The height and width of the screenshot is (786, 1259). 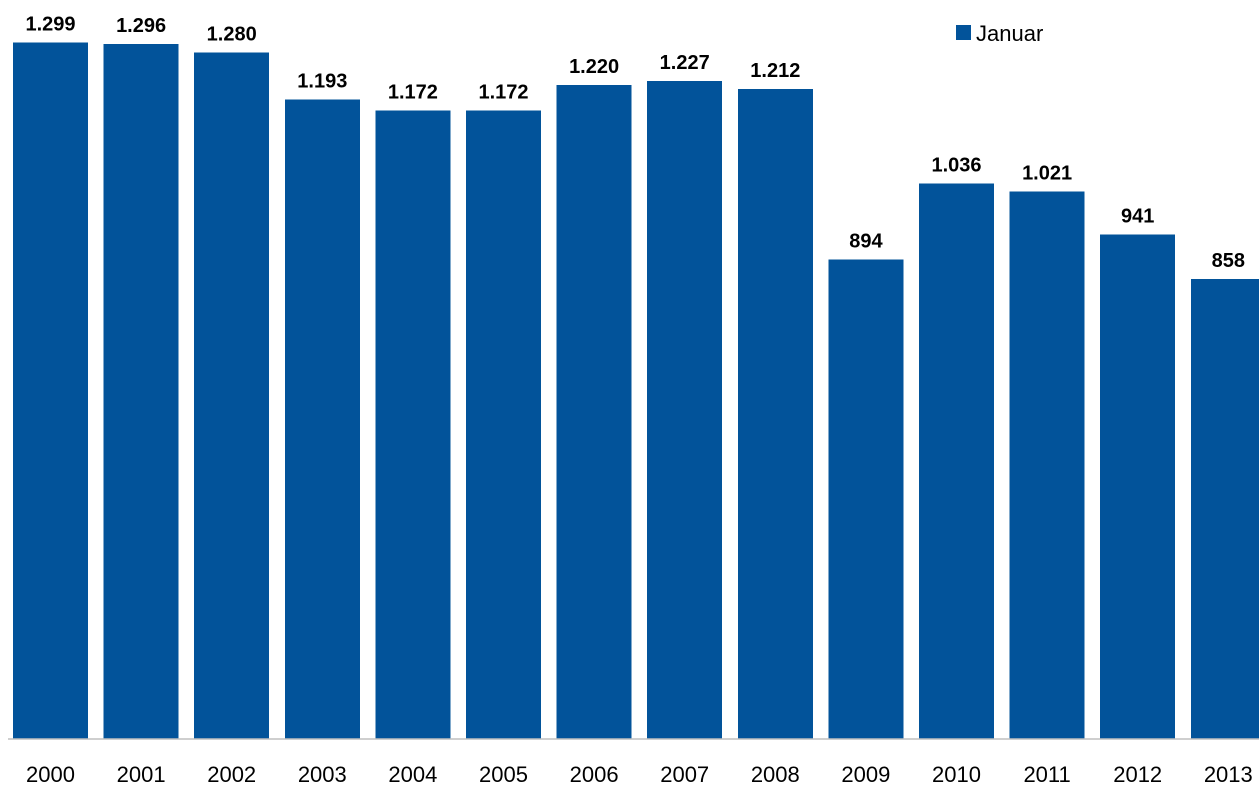 What do you see at coordinates (956, 166) in the screenshot?
I see `value-label-2010: 1.036` at bounding box center [956, 166].